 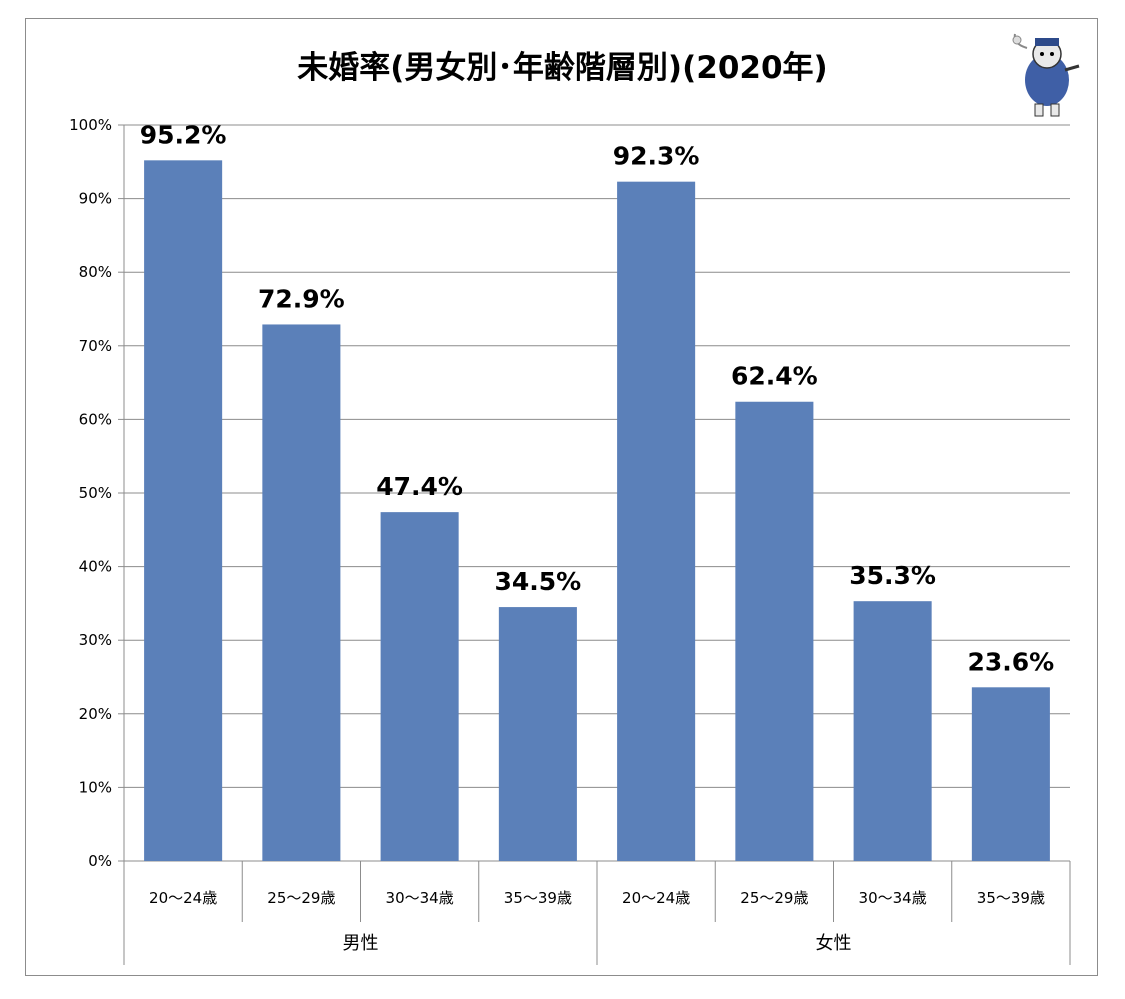 I want to click on y-tick-label: 50%, so click(x=95, y=493).